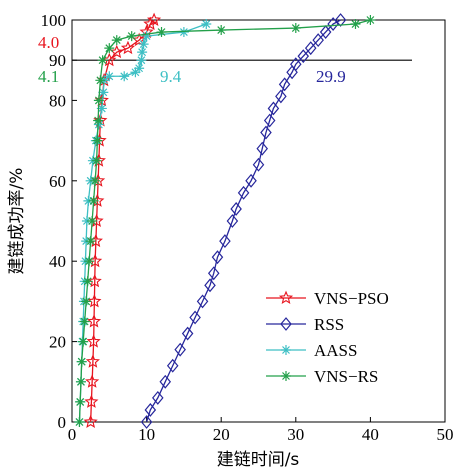 This screenshot has height=470, width=461. Describe the element at coordinates (171, 76) in the screenshot. I see `annotation-label: 9.4` at that location.